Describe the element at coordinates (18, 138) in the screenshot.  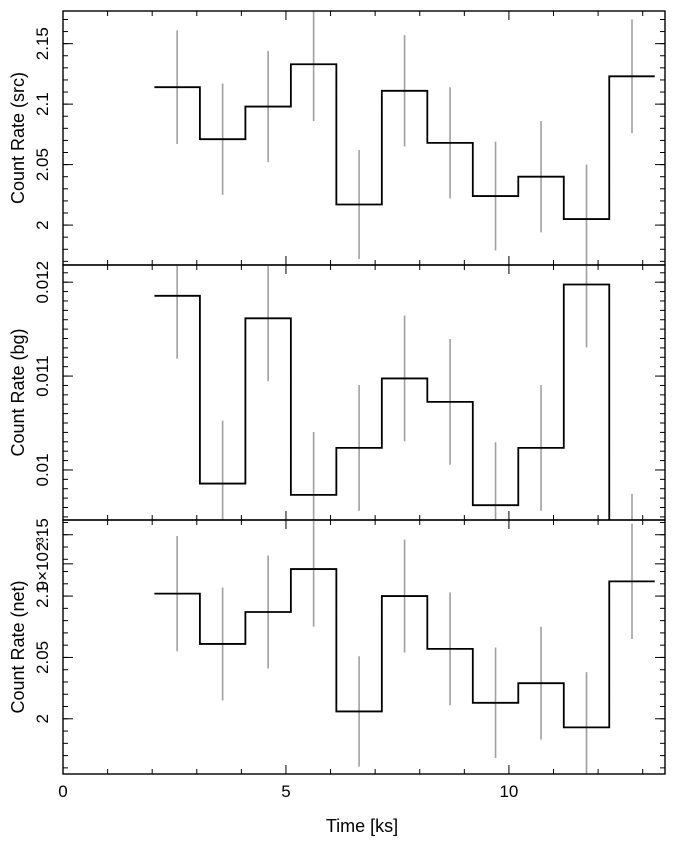
I see `y-axis-label: Count Rate (src)` at that location.